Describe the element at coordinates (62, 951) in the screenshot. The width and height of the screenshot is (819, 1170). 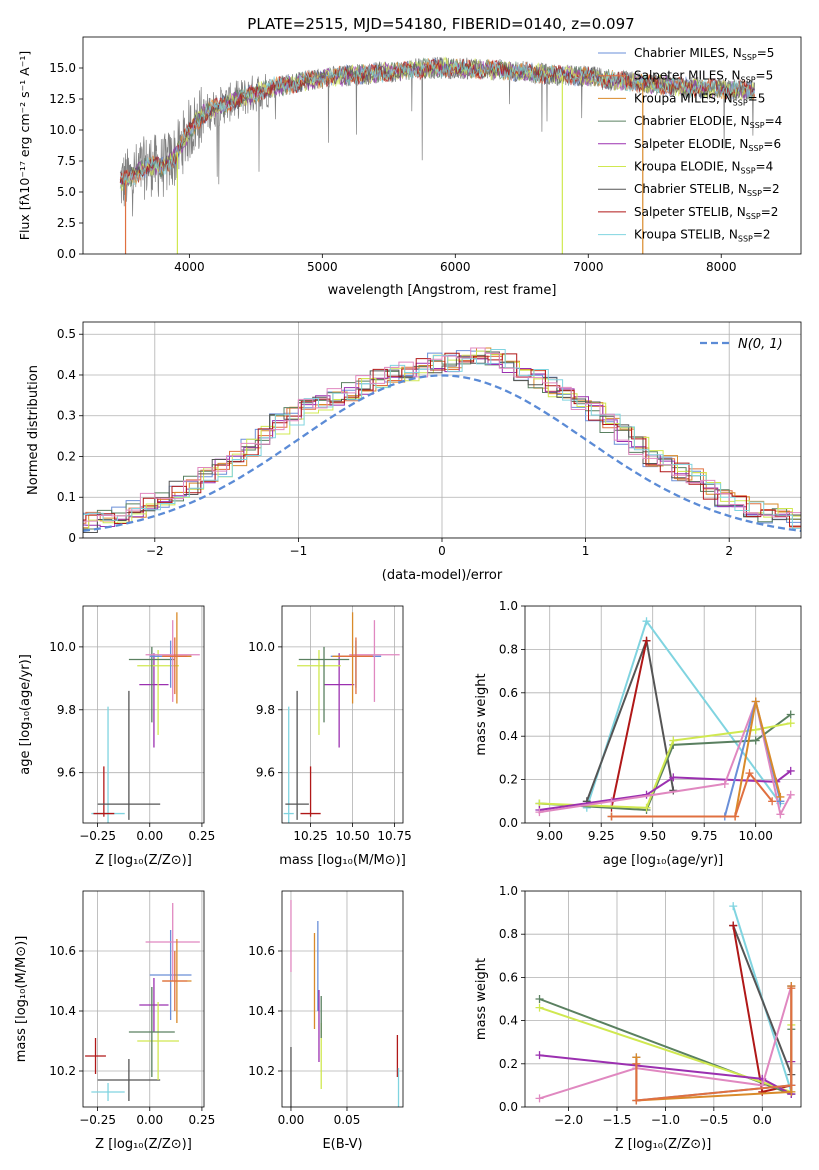
I see `y-tick-label: 10.6` at that location.